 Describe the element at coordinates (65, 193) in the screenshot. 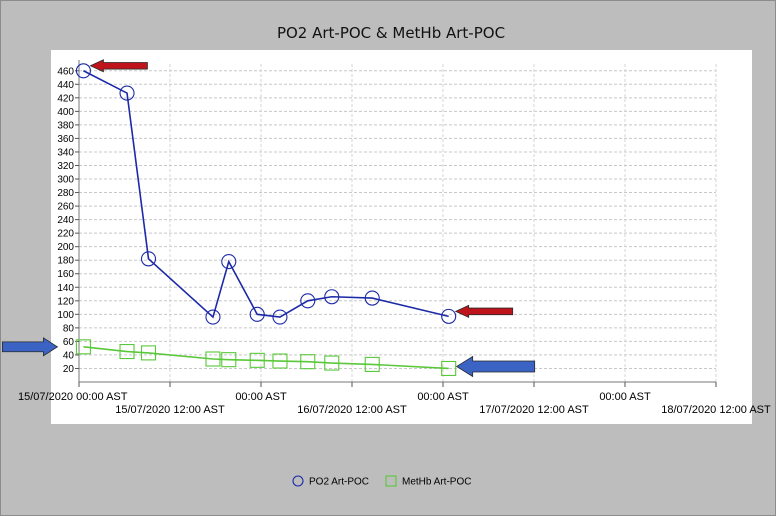

I see `y-tick-label: 280` at that location.